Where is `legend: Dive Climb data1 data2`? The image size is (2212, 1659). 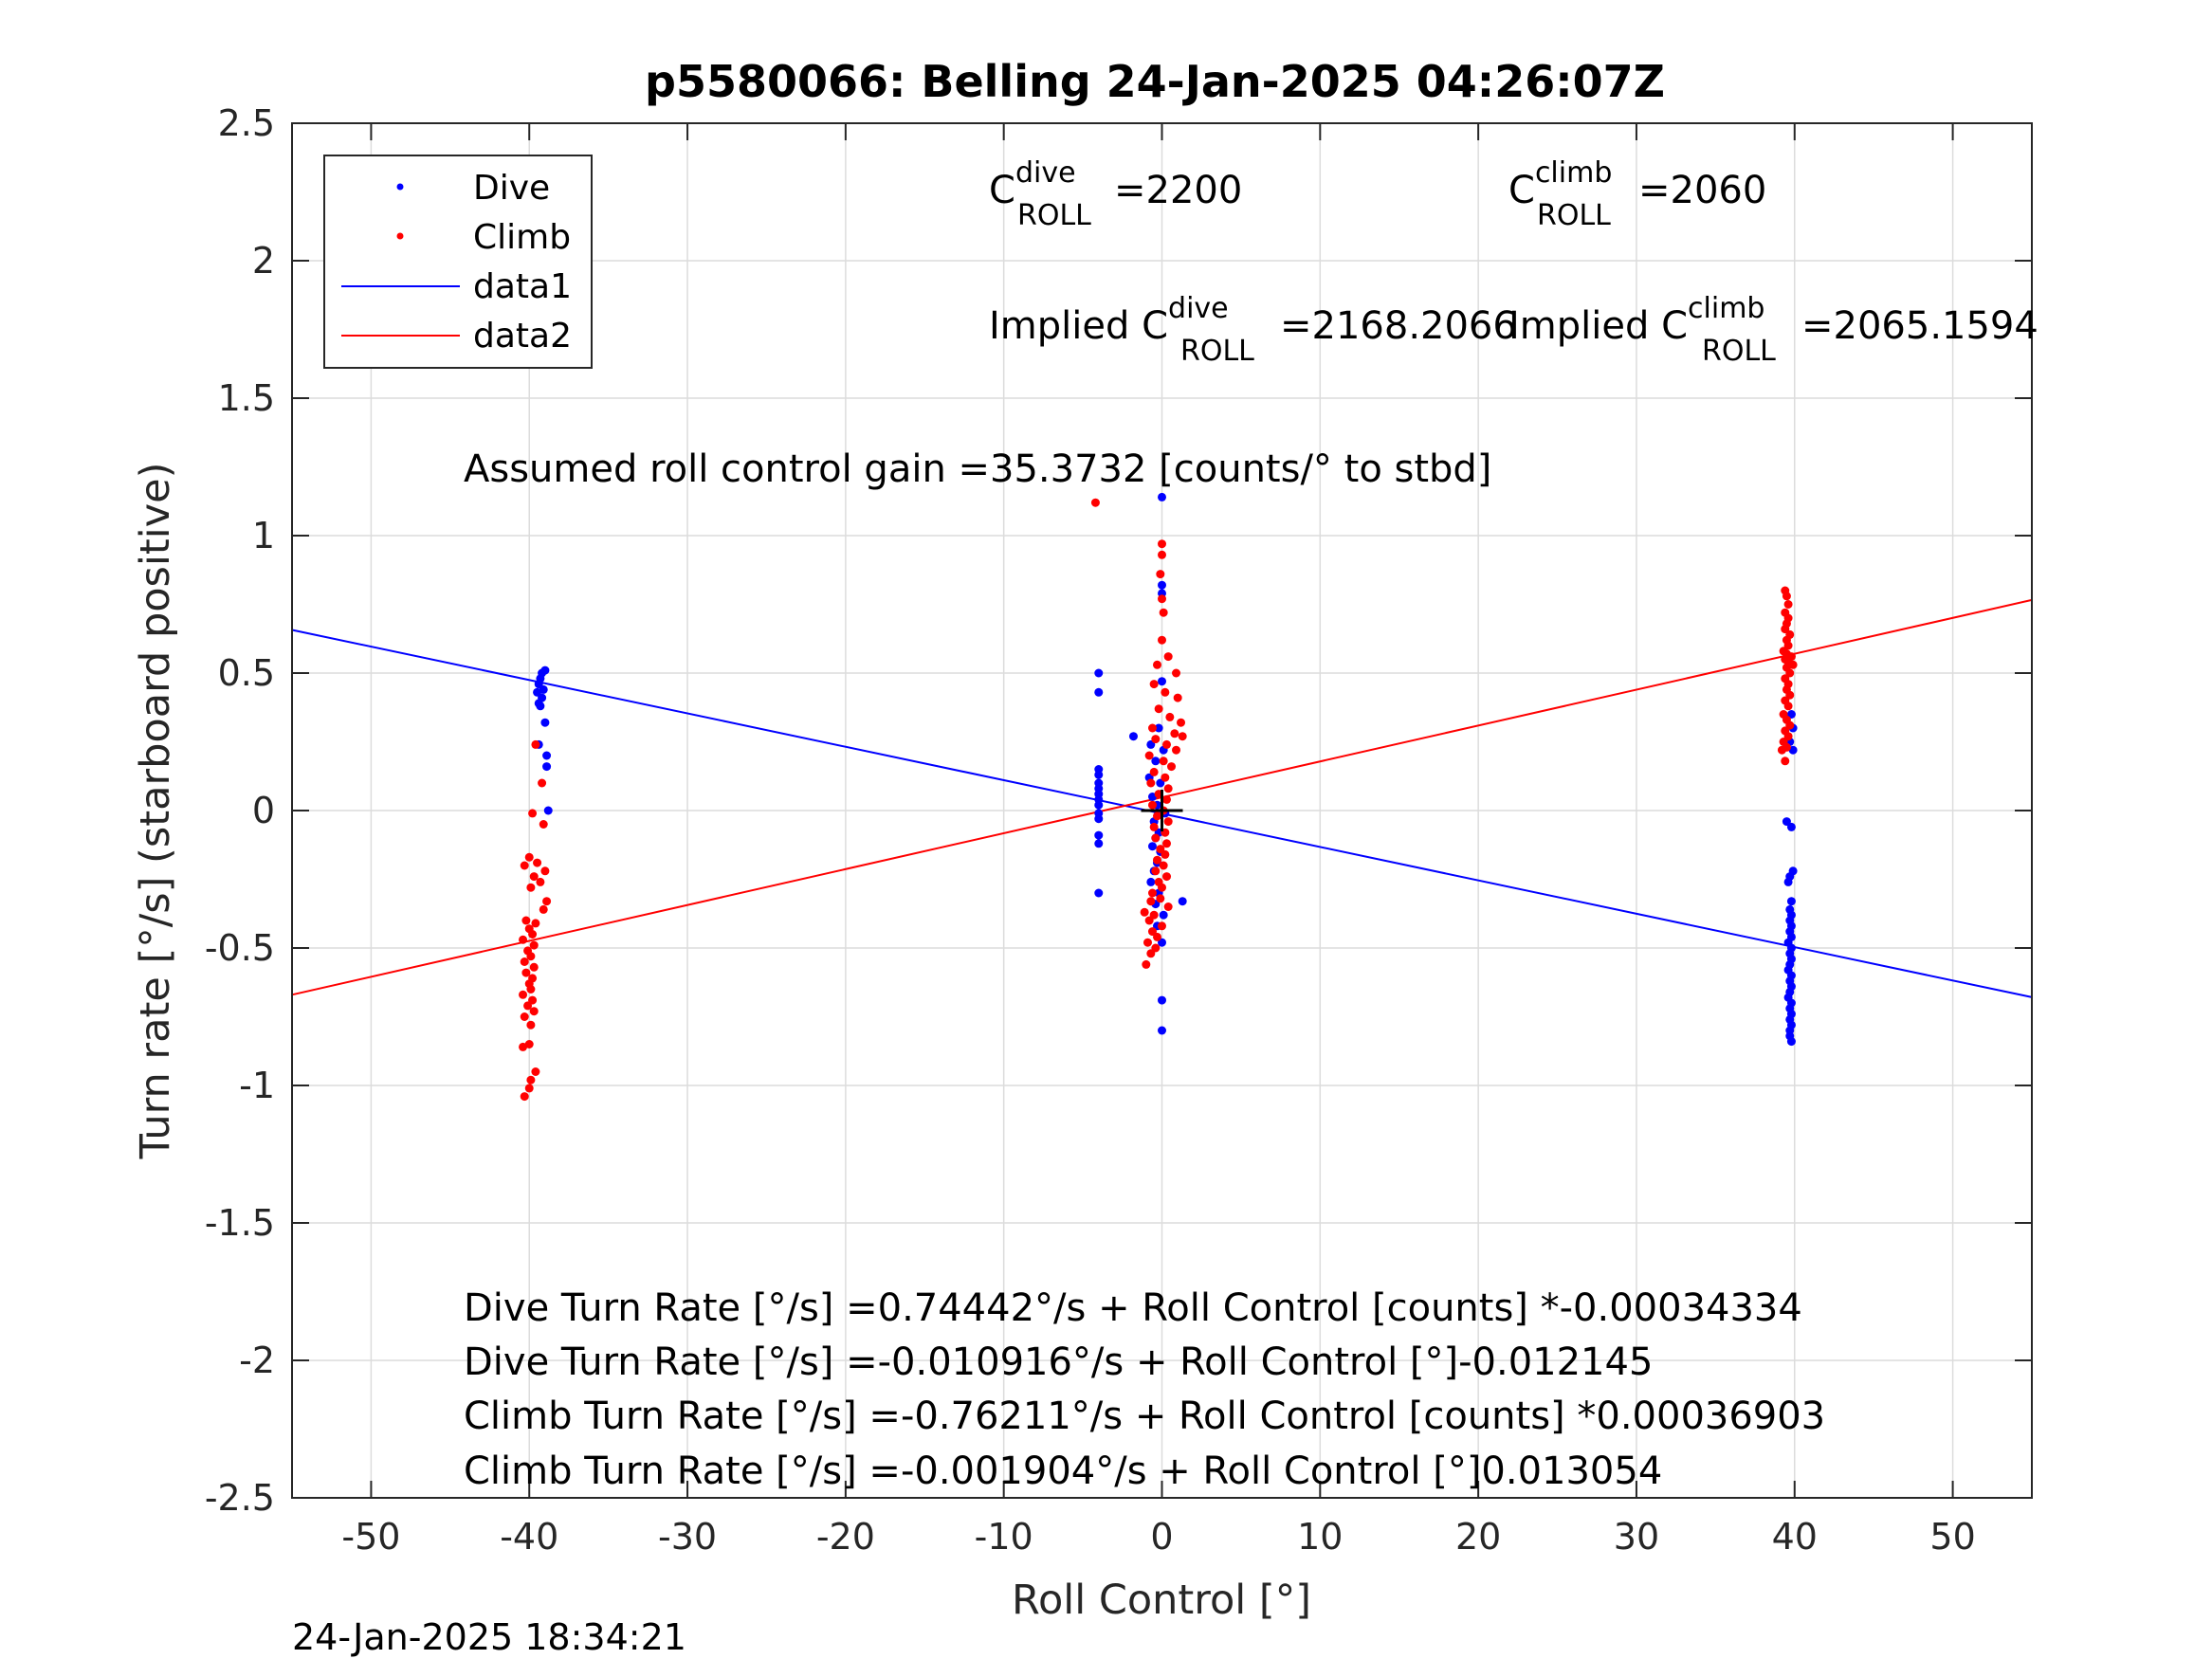
legend: Dive Climb data1 data2 is located at coordinates (458, 262).